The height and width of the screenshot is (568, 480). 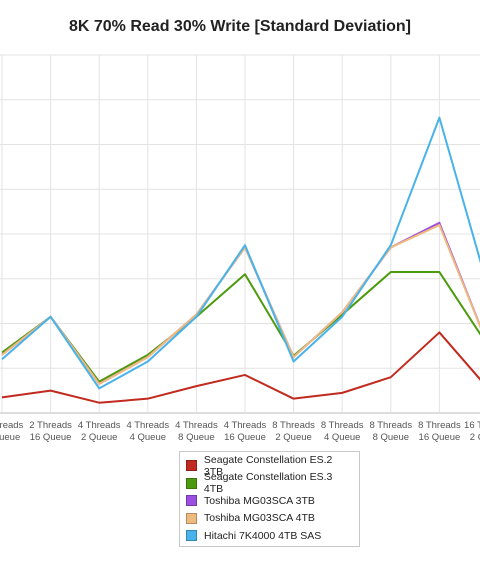 I want to click on x-tick-label: 4 Threads 16 Queue, so click(x=245, y=431).